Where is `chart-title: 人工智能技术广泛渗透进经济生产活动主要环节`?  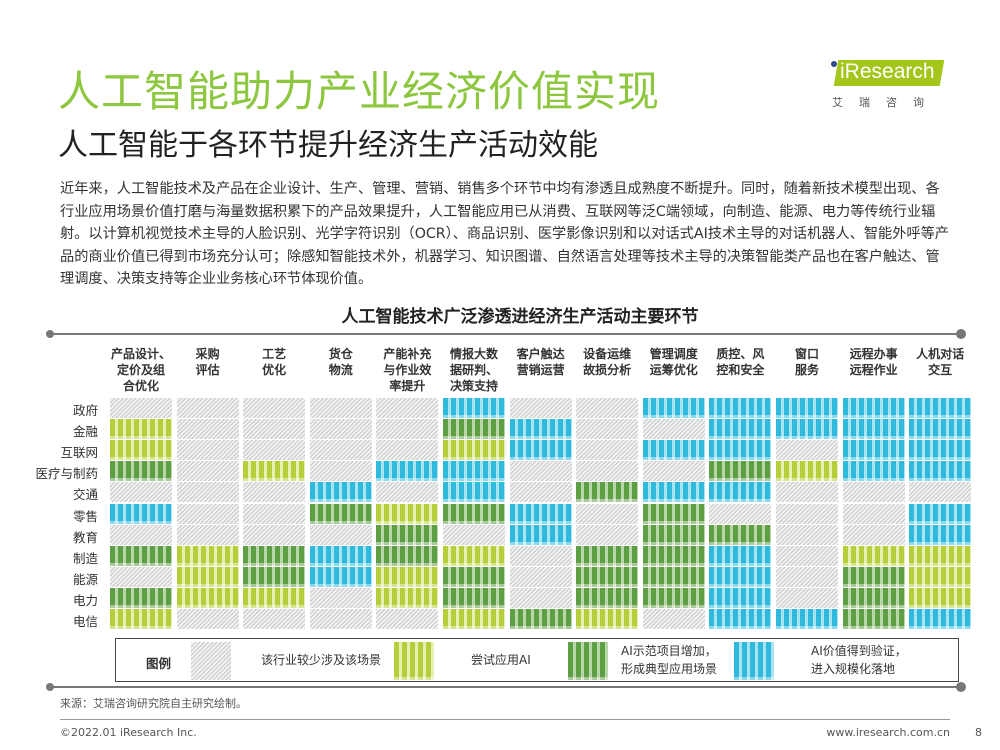
chart-title: 人工智能技术广泛渗透进经济生产活动主要环节 is located at coordinates (520, 317).